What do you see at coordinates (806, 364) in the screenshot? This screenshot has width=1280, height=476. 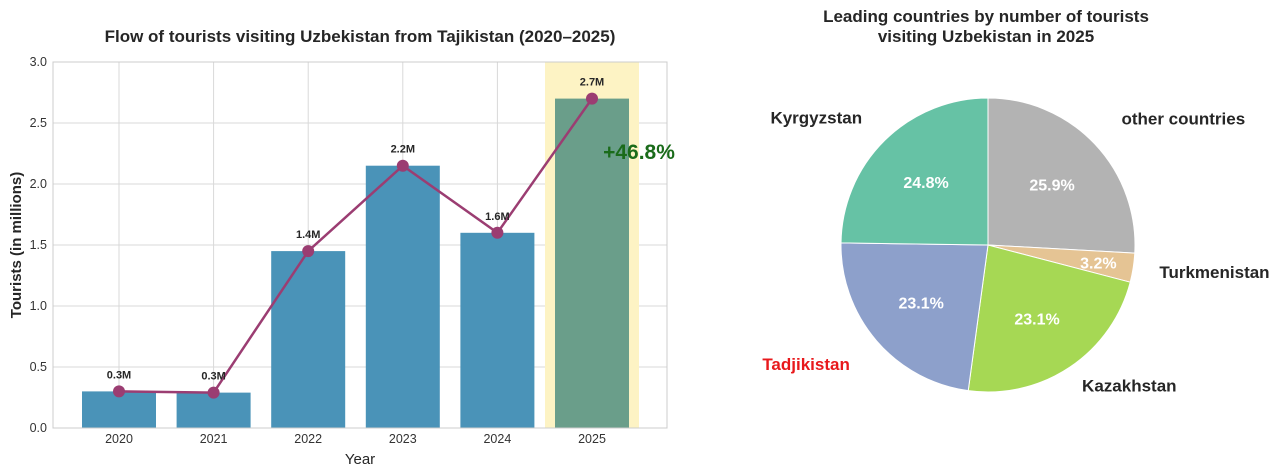 I see `pie-name-label: Tadjikistan` at bounding box center [806, 364].